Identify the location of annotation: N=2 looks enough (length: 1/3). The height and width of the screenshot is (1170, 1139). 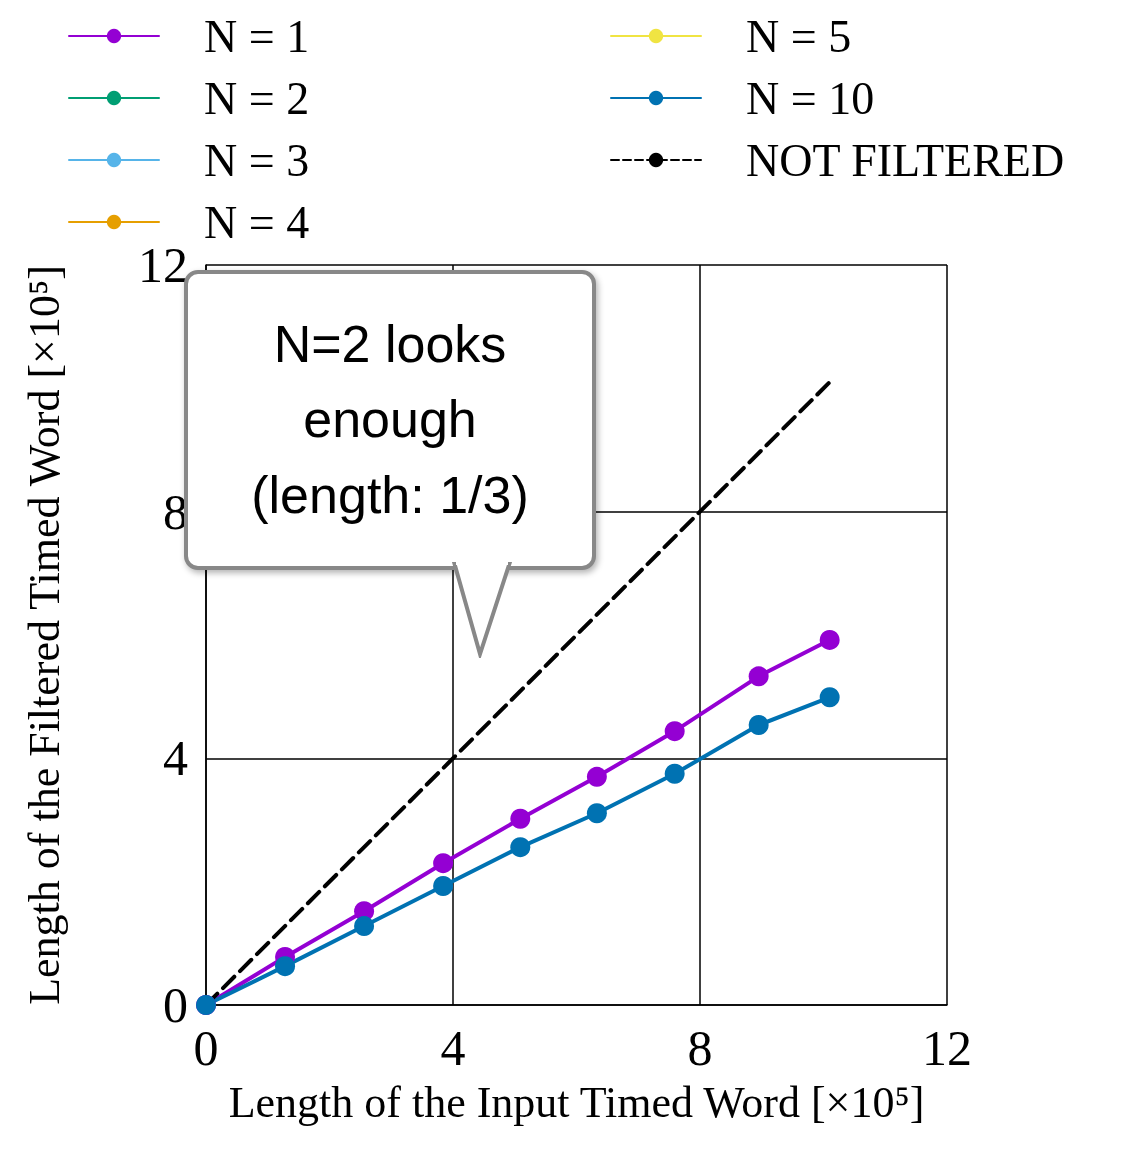
(390, 419).